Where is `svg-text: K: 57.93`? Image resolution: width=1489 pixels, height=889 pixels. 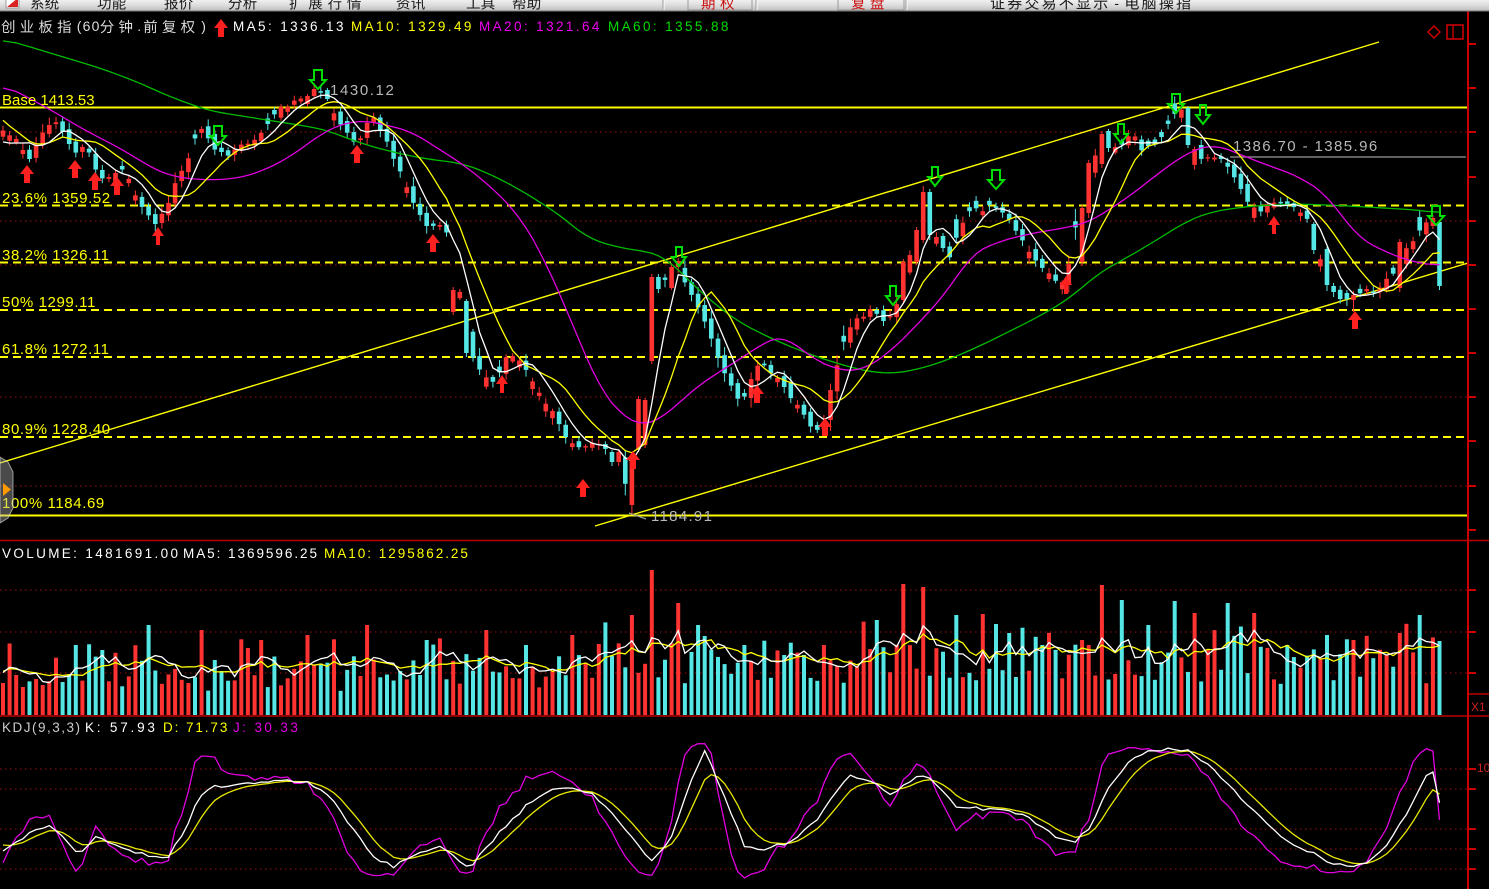 svg-text: K: 57.93 is located at coordinates (121, 727).